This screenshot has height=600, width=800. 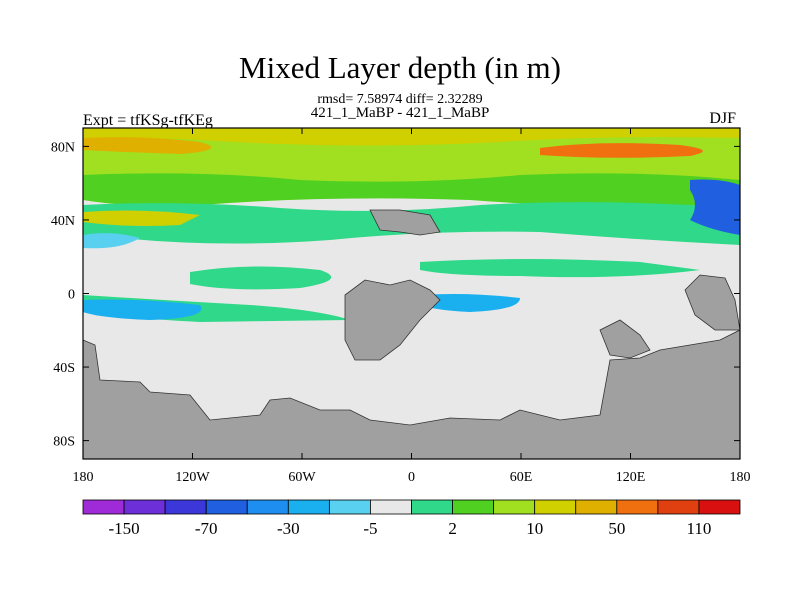 I want to click on colorbar-label: -150, so click(x=123, y=528).